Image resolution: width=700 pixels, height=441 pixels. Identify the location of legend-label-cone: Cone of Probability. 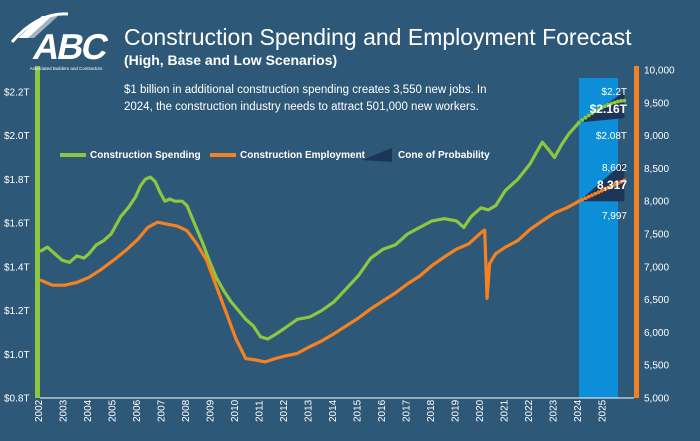
(444, 155).